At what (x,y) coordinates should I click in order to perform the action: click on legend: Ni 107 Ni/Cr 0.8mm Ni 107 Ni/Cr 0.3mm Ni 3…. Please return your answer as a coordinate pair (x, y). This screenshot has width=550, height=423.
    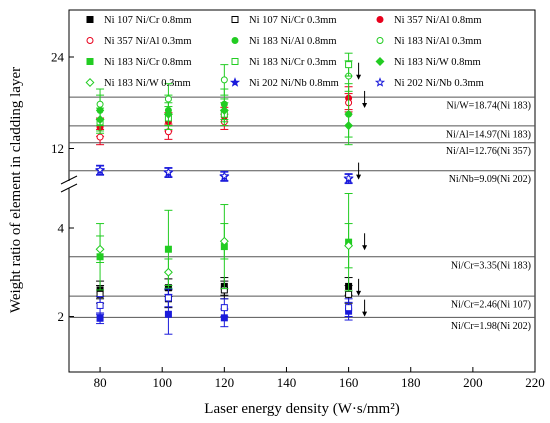
    Looking at the image, I should click on (284, 52).